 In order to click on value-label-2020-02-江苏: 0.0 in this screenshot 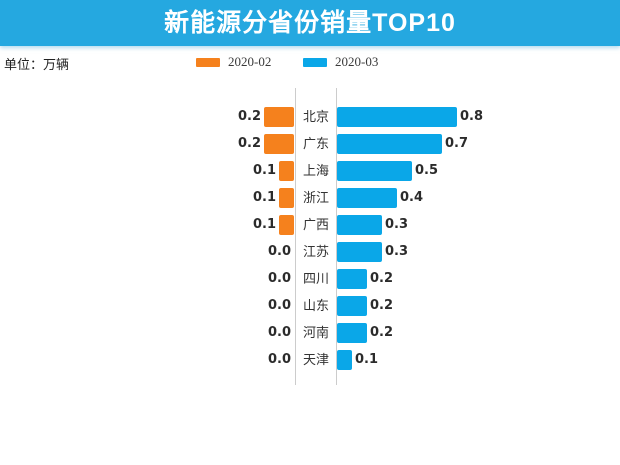, I will do `click(279, 251)`.